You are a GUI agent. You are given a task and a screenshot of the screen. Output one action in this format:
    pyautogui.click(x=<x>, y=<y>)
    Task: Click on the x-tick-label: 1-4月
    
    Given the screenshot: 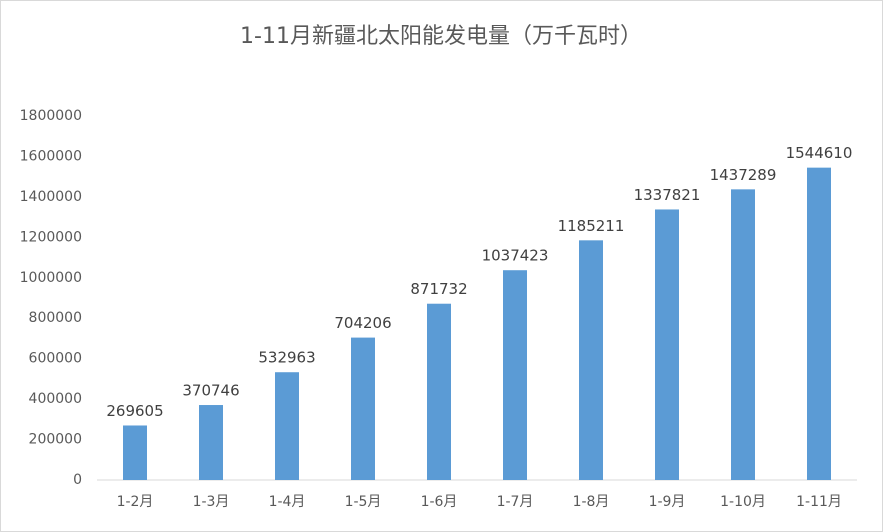 What is the action you would take?
    pyautogui.click(x=287, y=502)
    